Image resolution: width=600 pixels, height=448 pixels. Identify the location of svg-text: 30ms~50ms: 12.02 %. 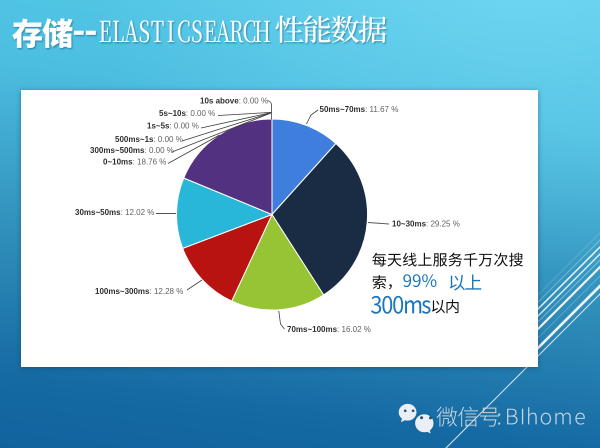
(114, 212).